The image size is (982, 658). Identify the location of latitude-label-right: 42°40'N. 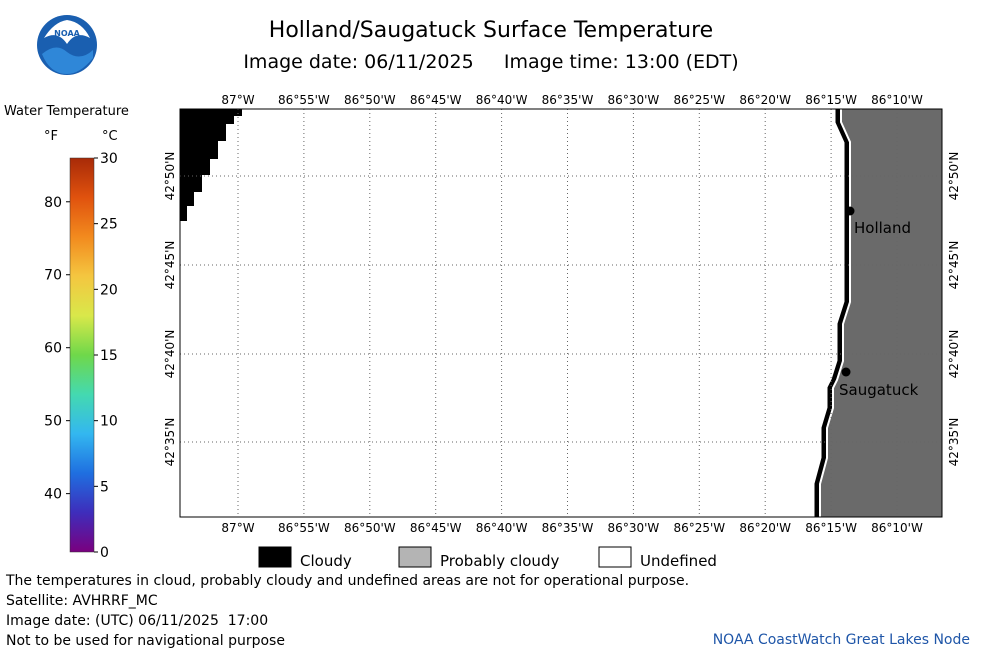
(954, 354).